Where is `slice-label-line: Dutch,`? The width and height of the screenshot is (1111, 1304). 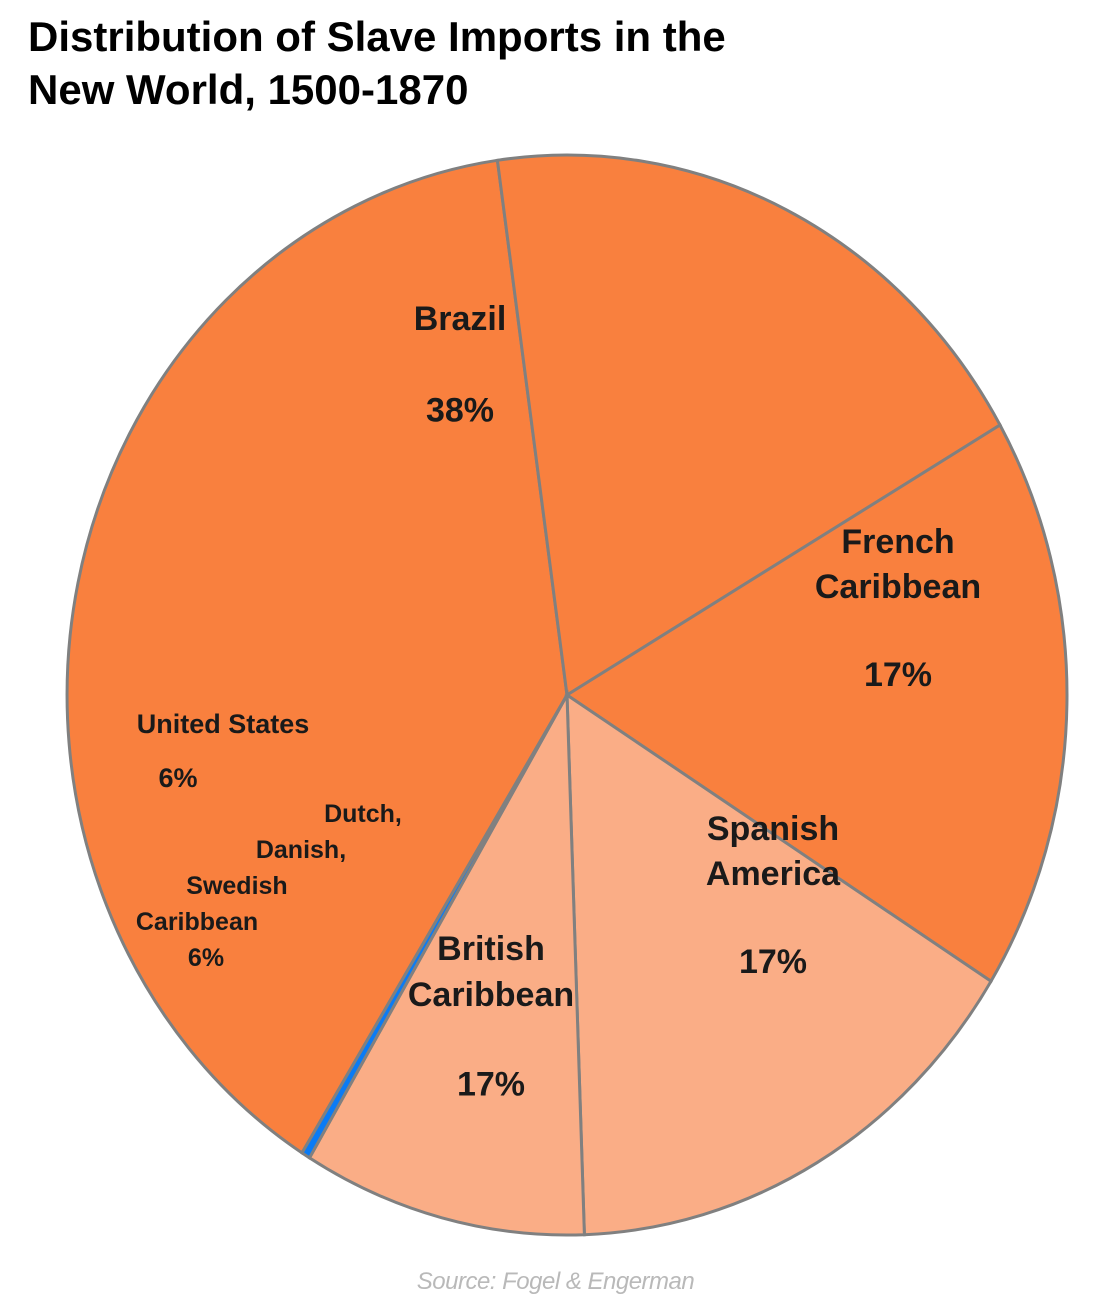 slice-label-line: Dutch, is located at coordinates (363, 814).